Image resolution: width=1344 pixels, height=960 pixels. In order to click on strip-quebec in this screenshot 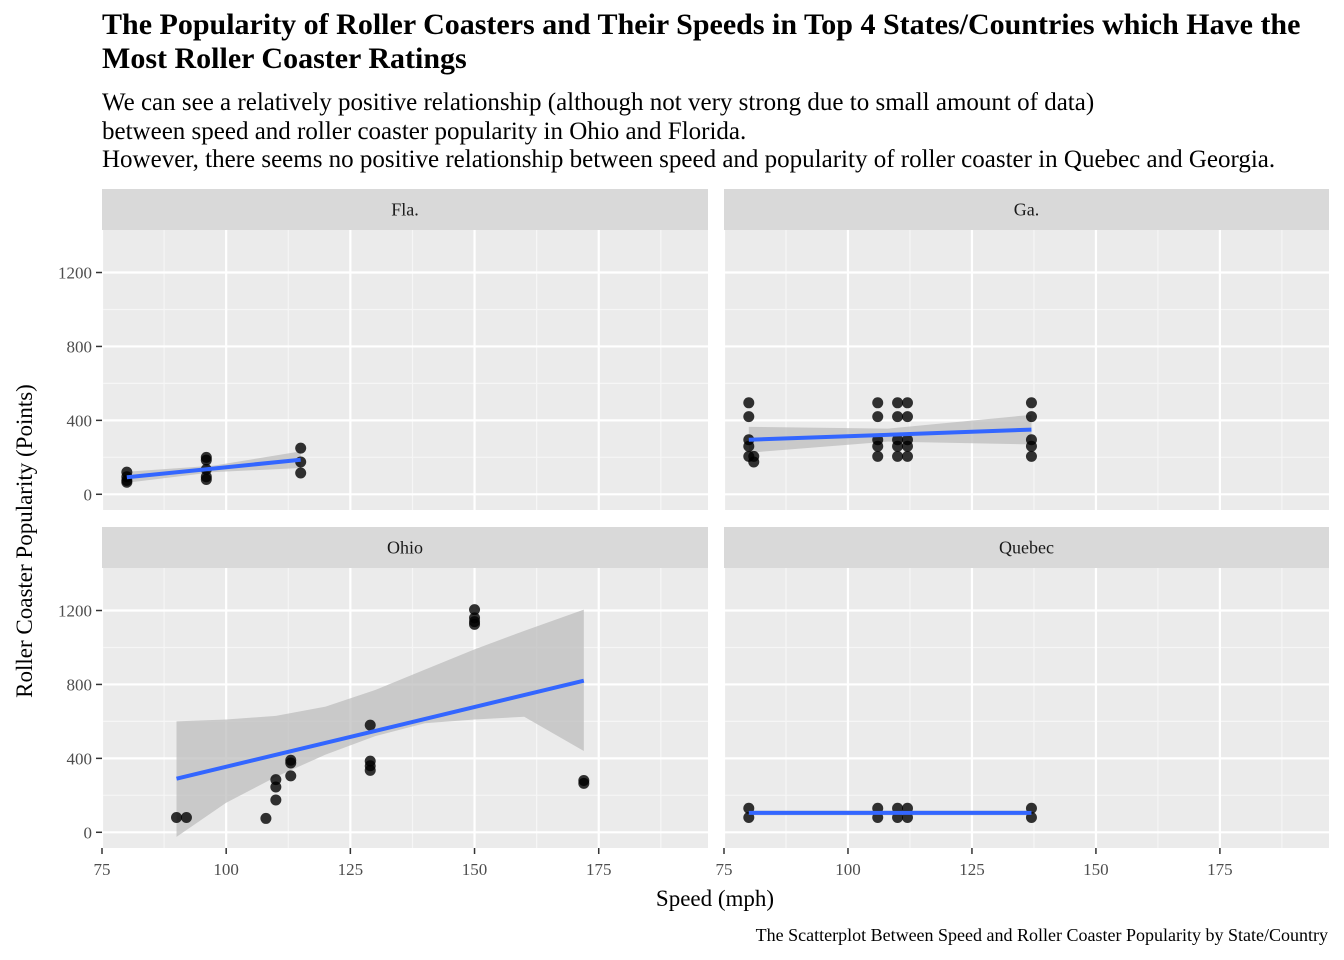, I will do `click(1026, 547)`.